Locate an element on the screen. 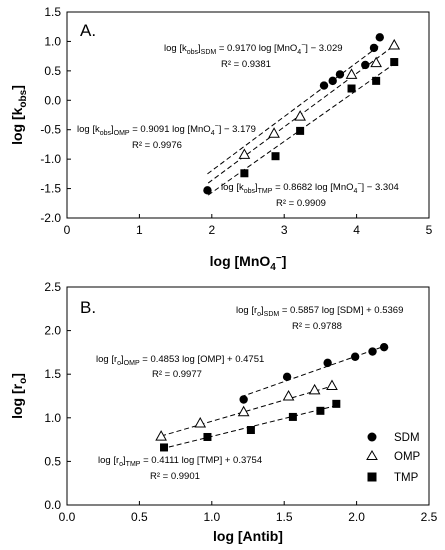  panel-a-markers is located at coordinates (302, 114).